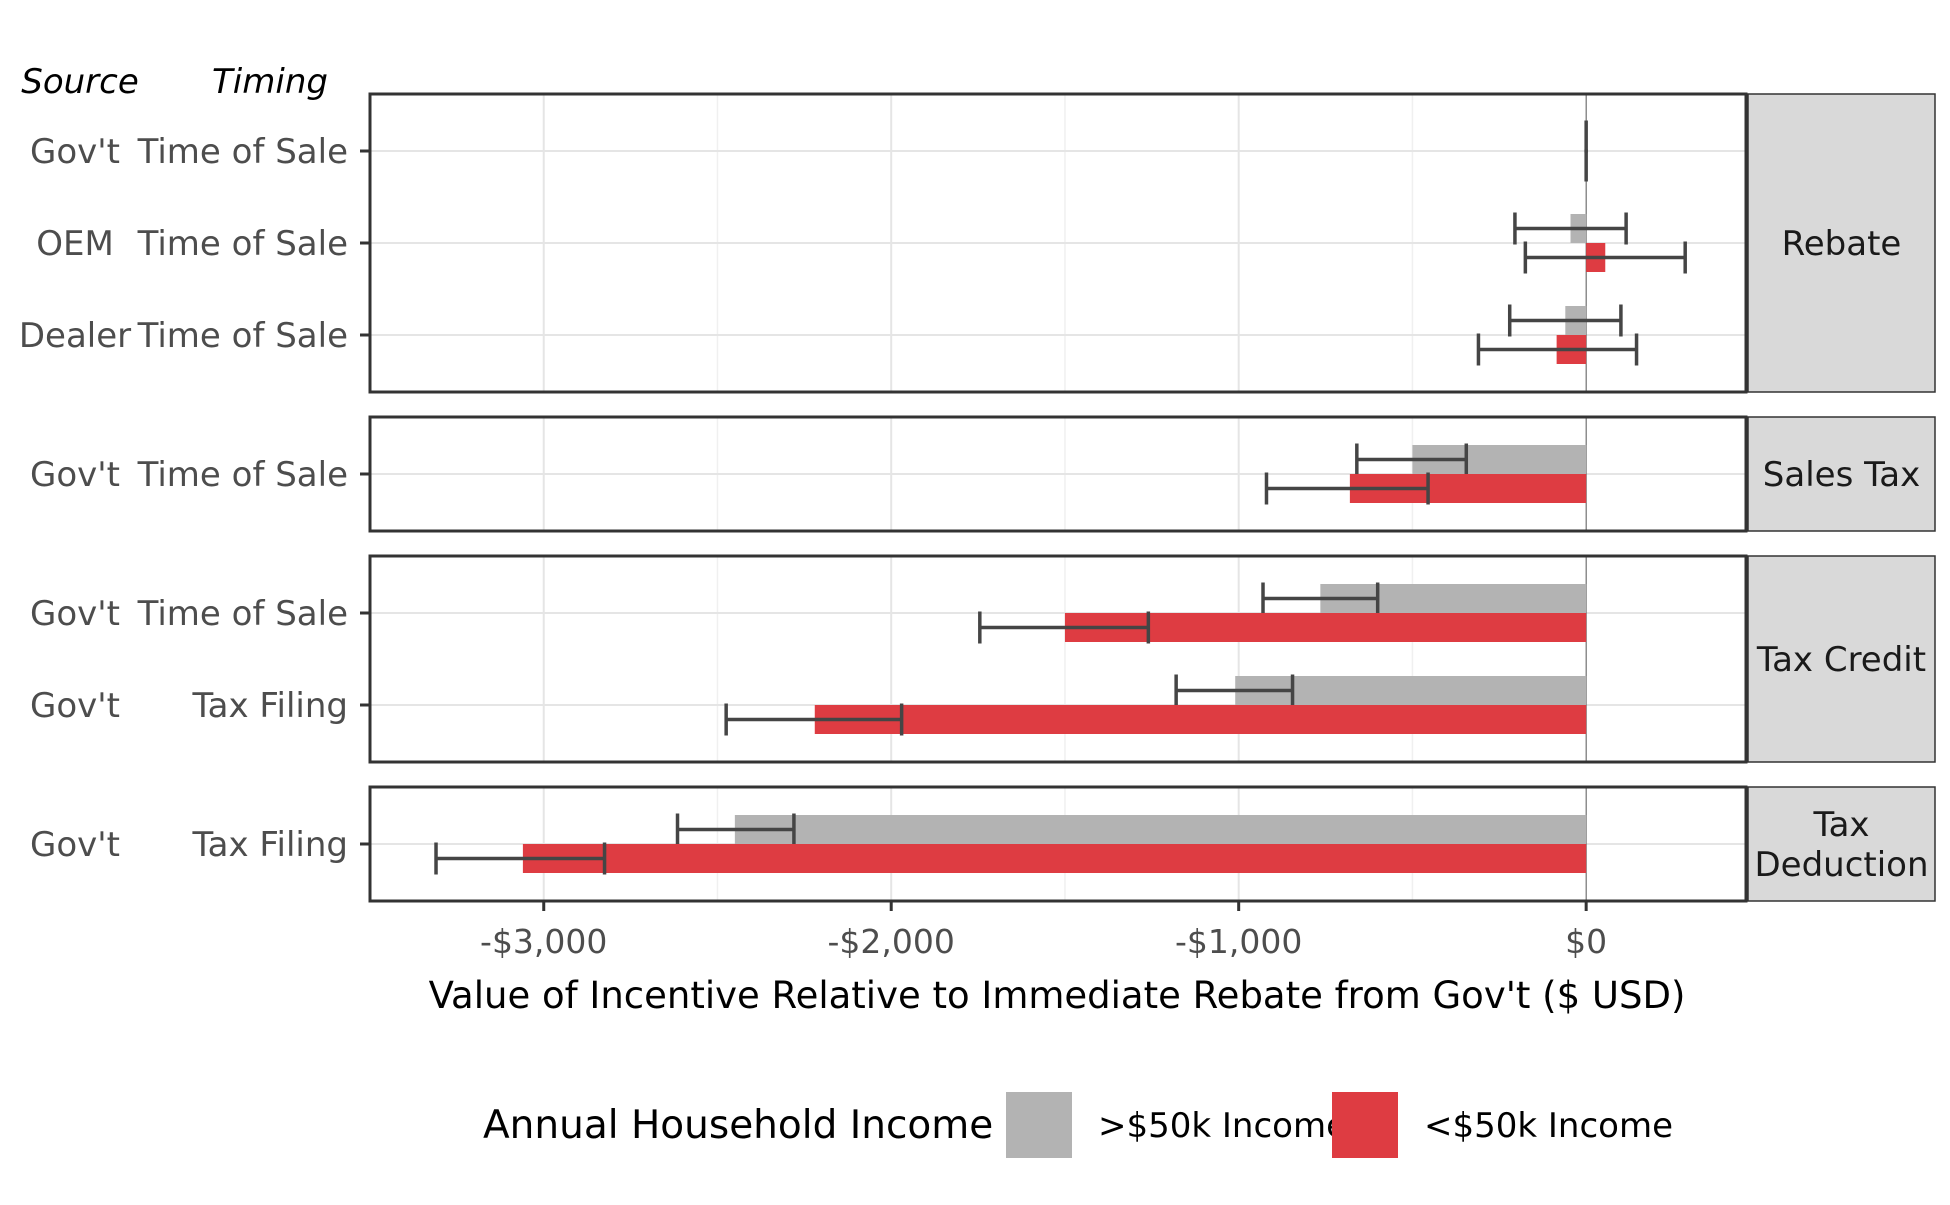 The image size is (1950, 1205). What do you see at coordinates (1840, 825) in the screenshot?
I see `panel-strip-label: Tax` at bounding box center [1840, 825].